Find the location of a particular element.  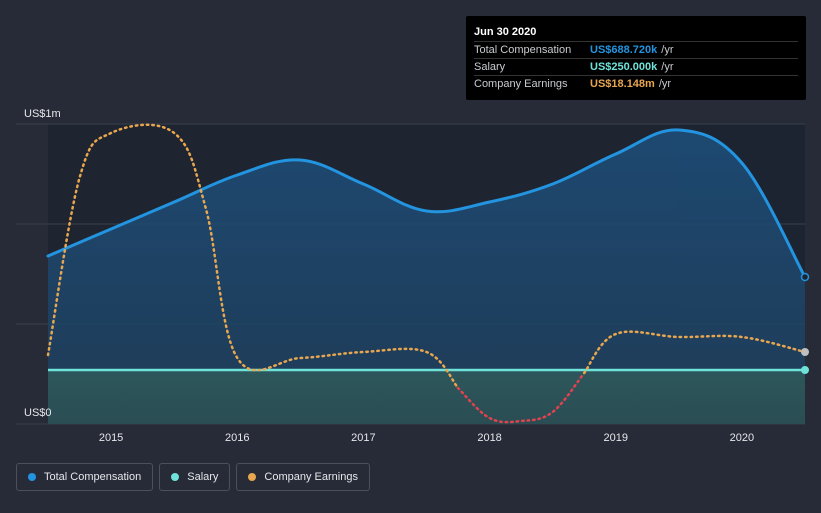

salary-area is located at coordinates (426, 397).